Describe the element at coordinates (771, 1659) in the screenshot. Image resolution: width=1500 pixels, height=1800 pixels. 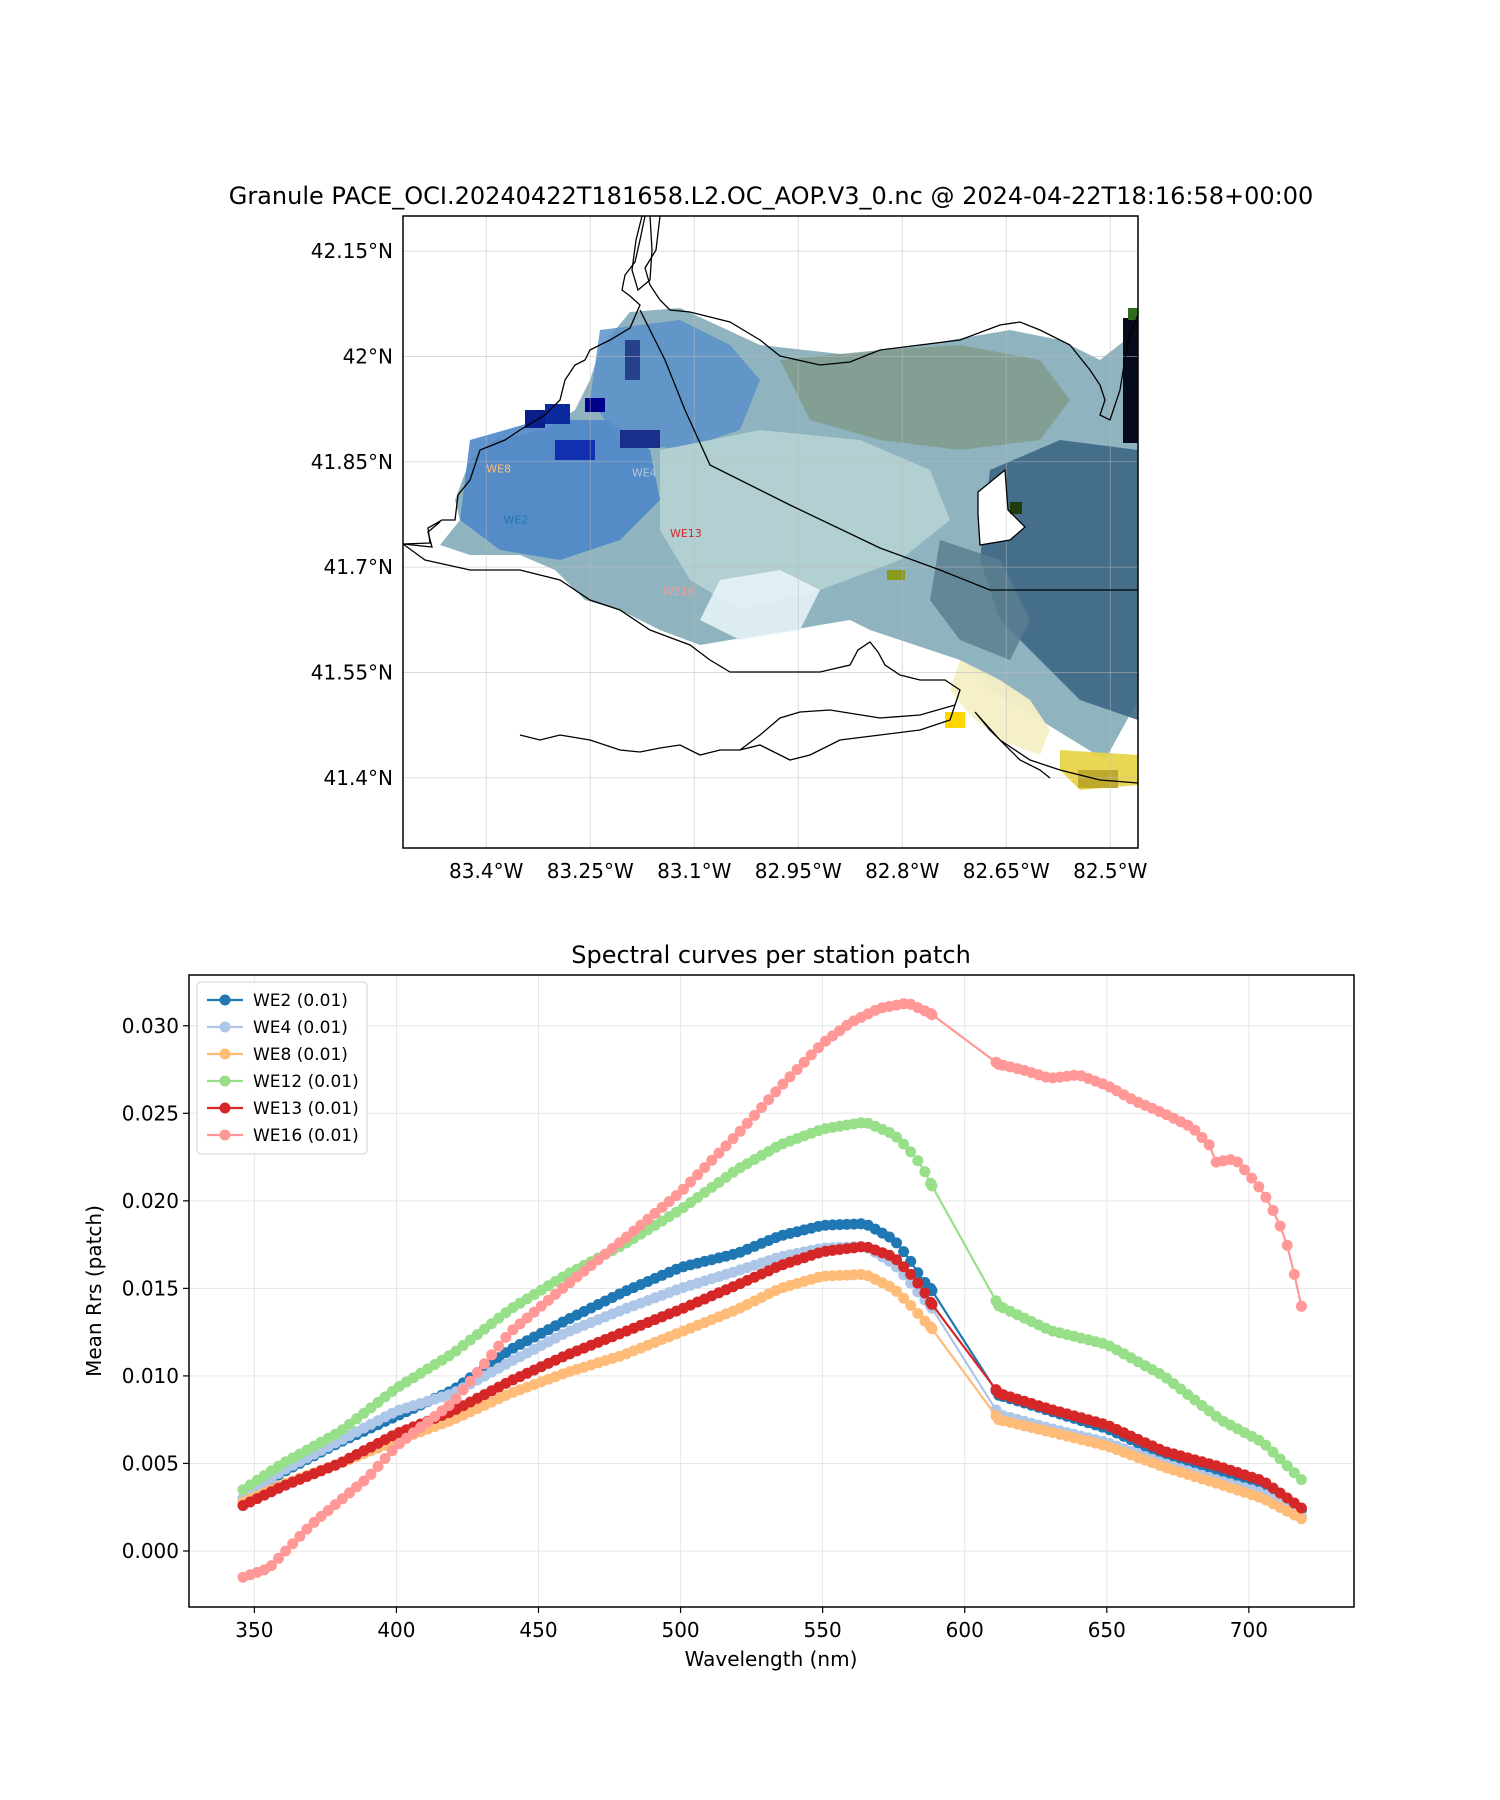
I see `x-axis-label: Wavelength (nm)` at that location.